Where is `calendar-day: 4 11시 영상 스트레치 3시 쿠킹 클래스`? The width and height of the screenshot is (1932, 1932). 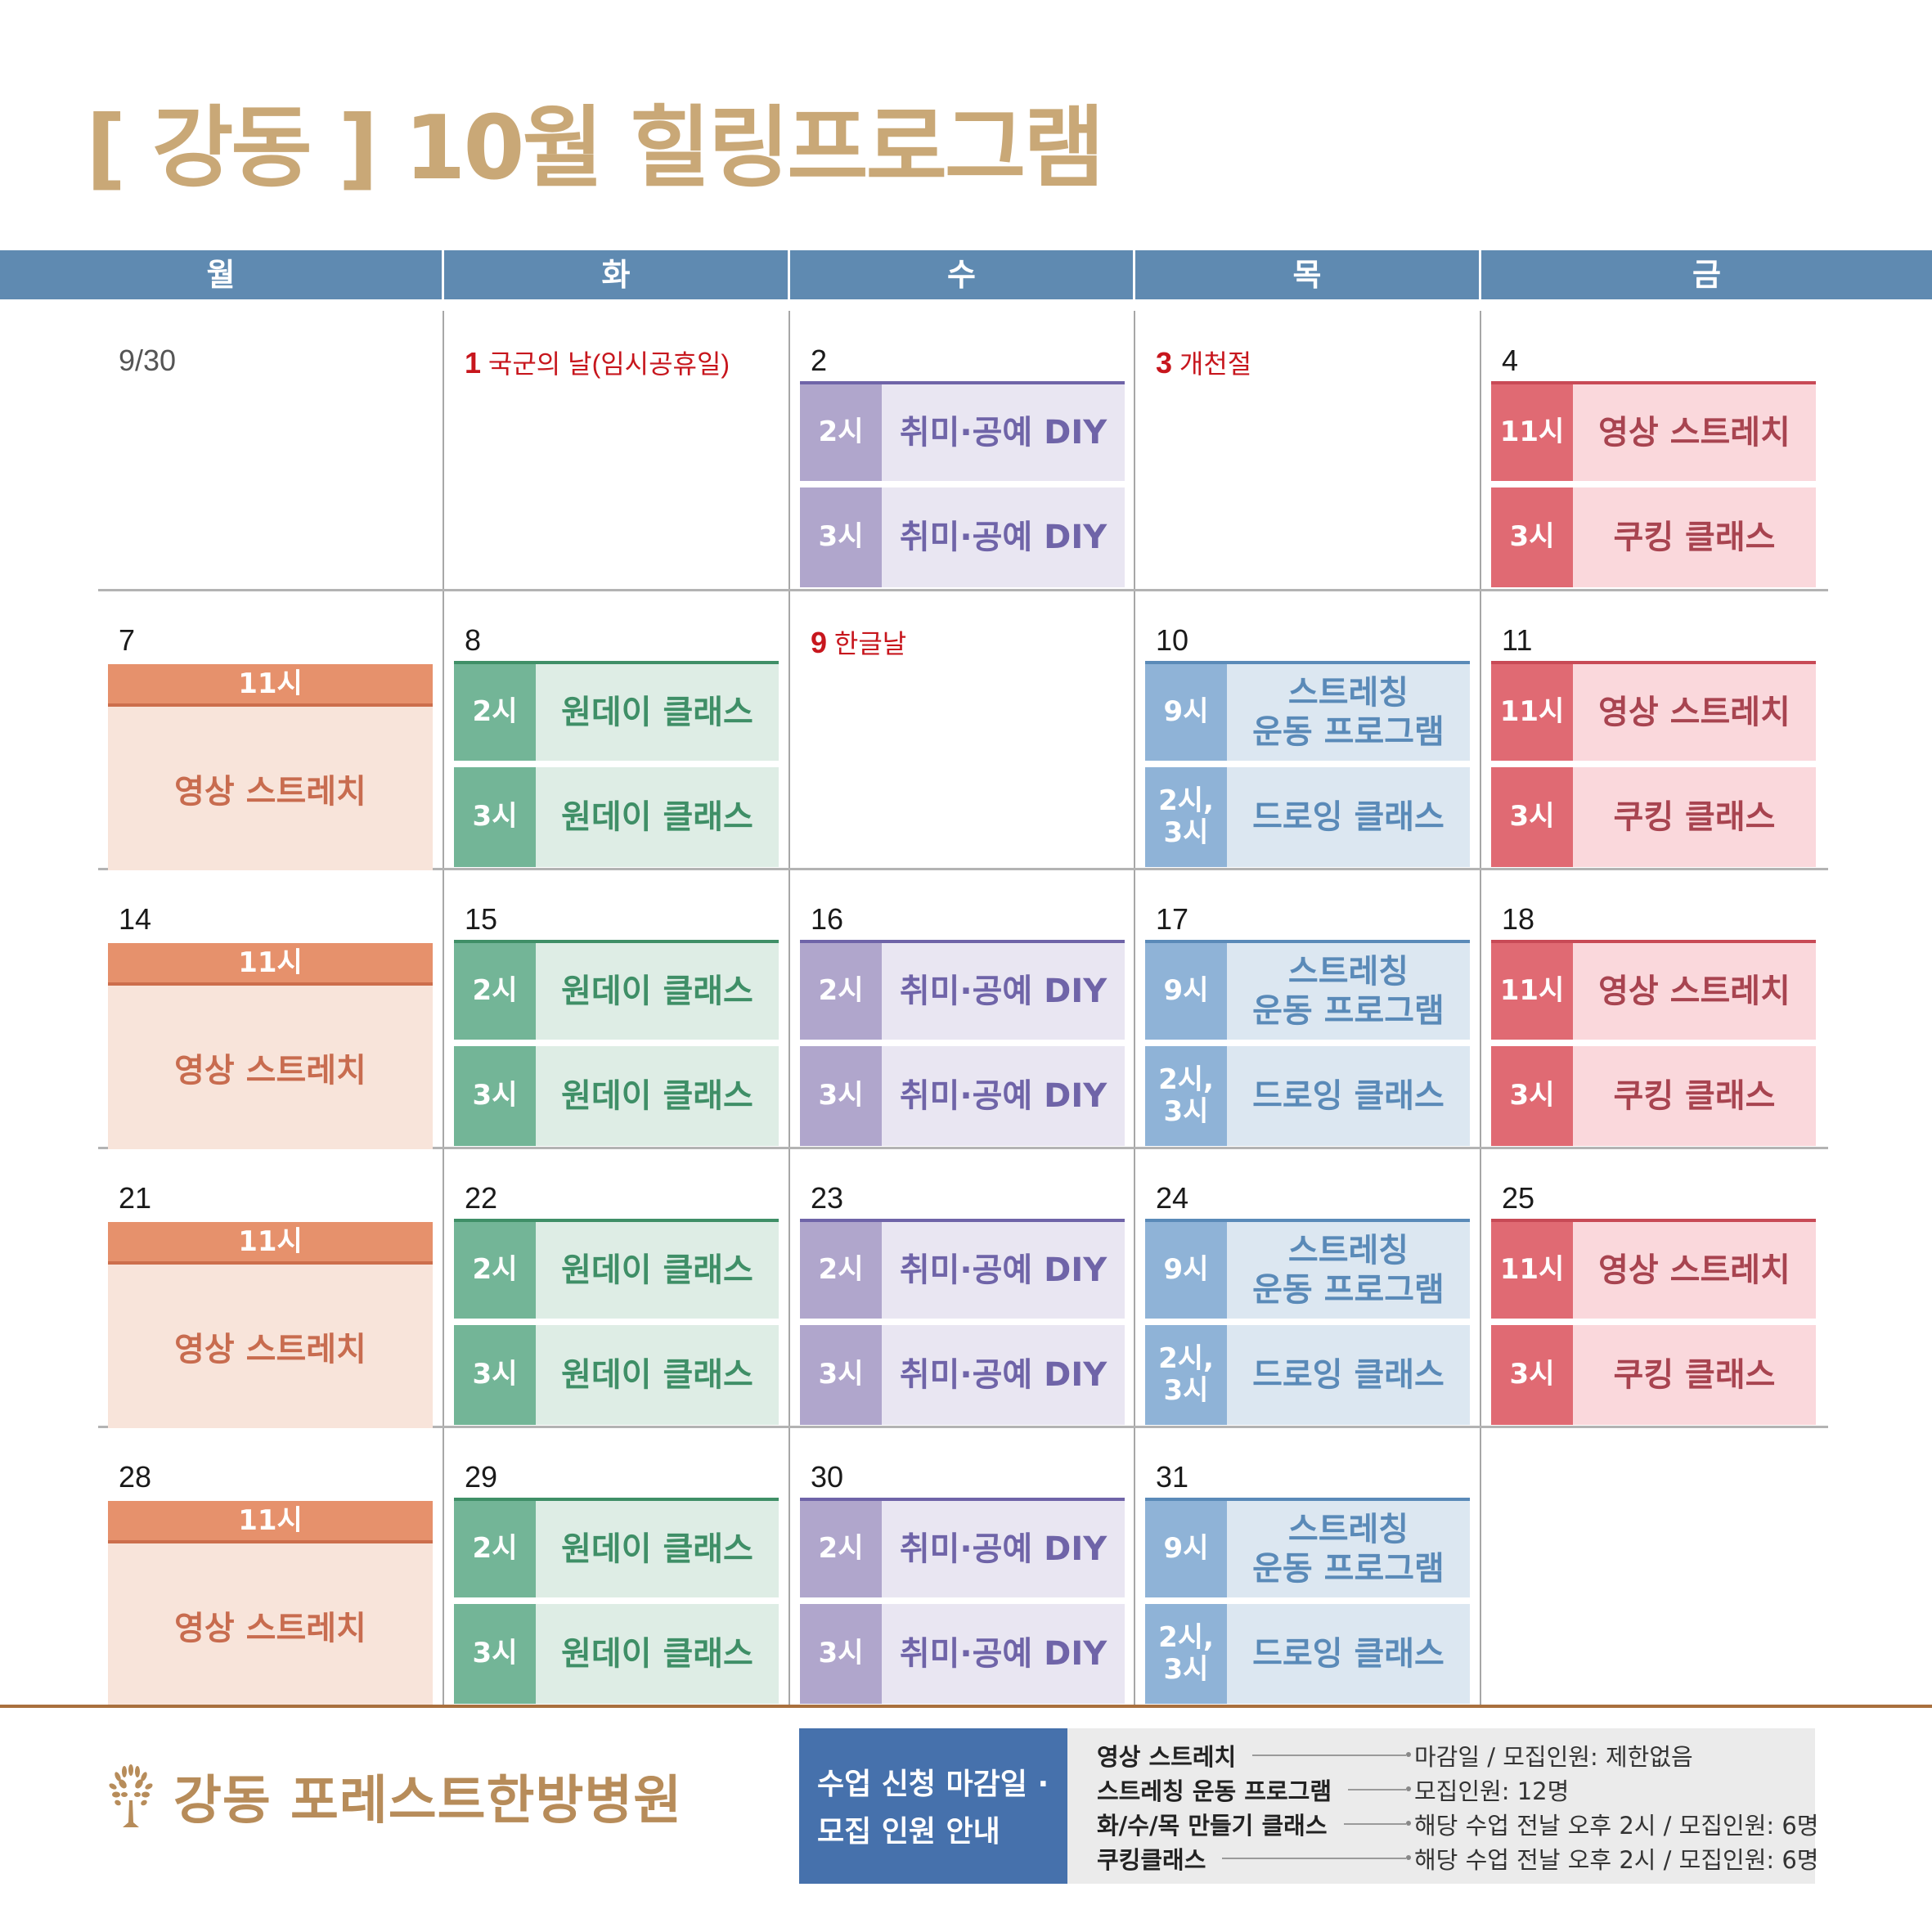
calendar-day: 4 11시 영상 스트레치 3시 쿠킹 클래스 is located at coordinates (1654, 457).